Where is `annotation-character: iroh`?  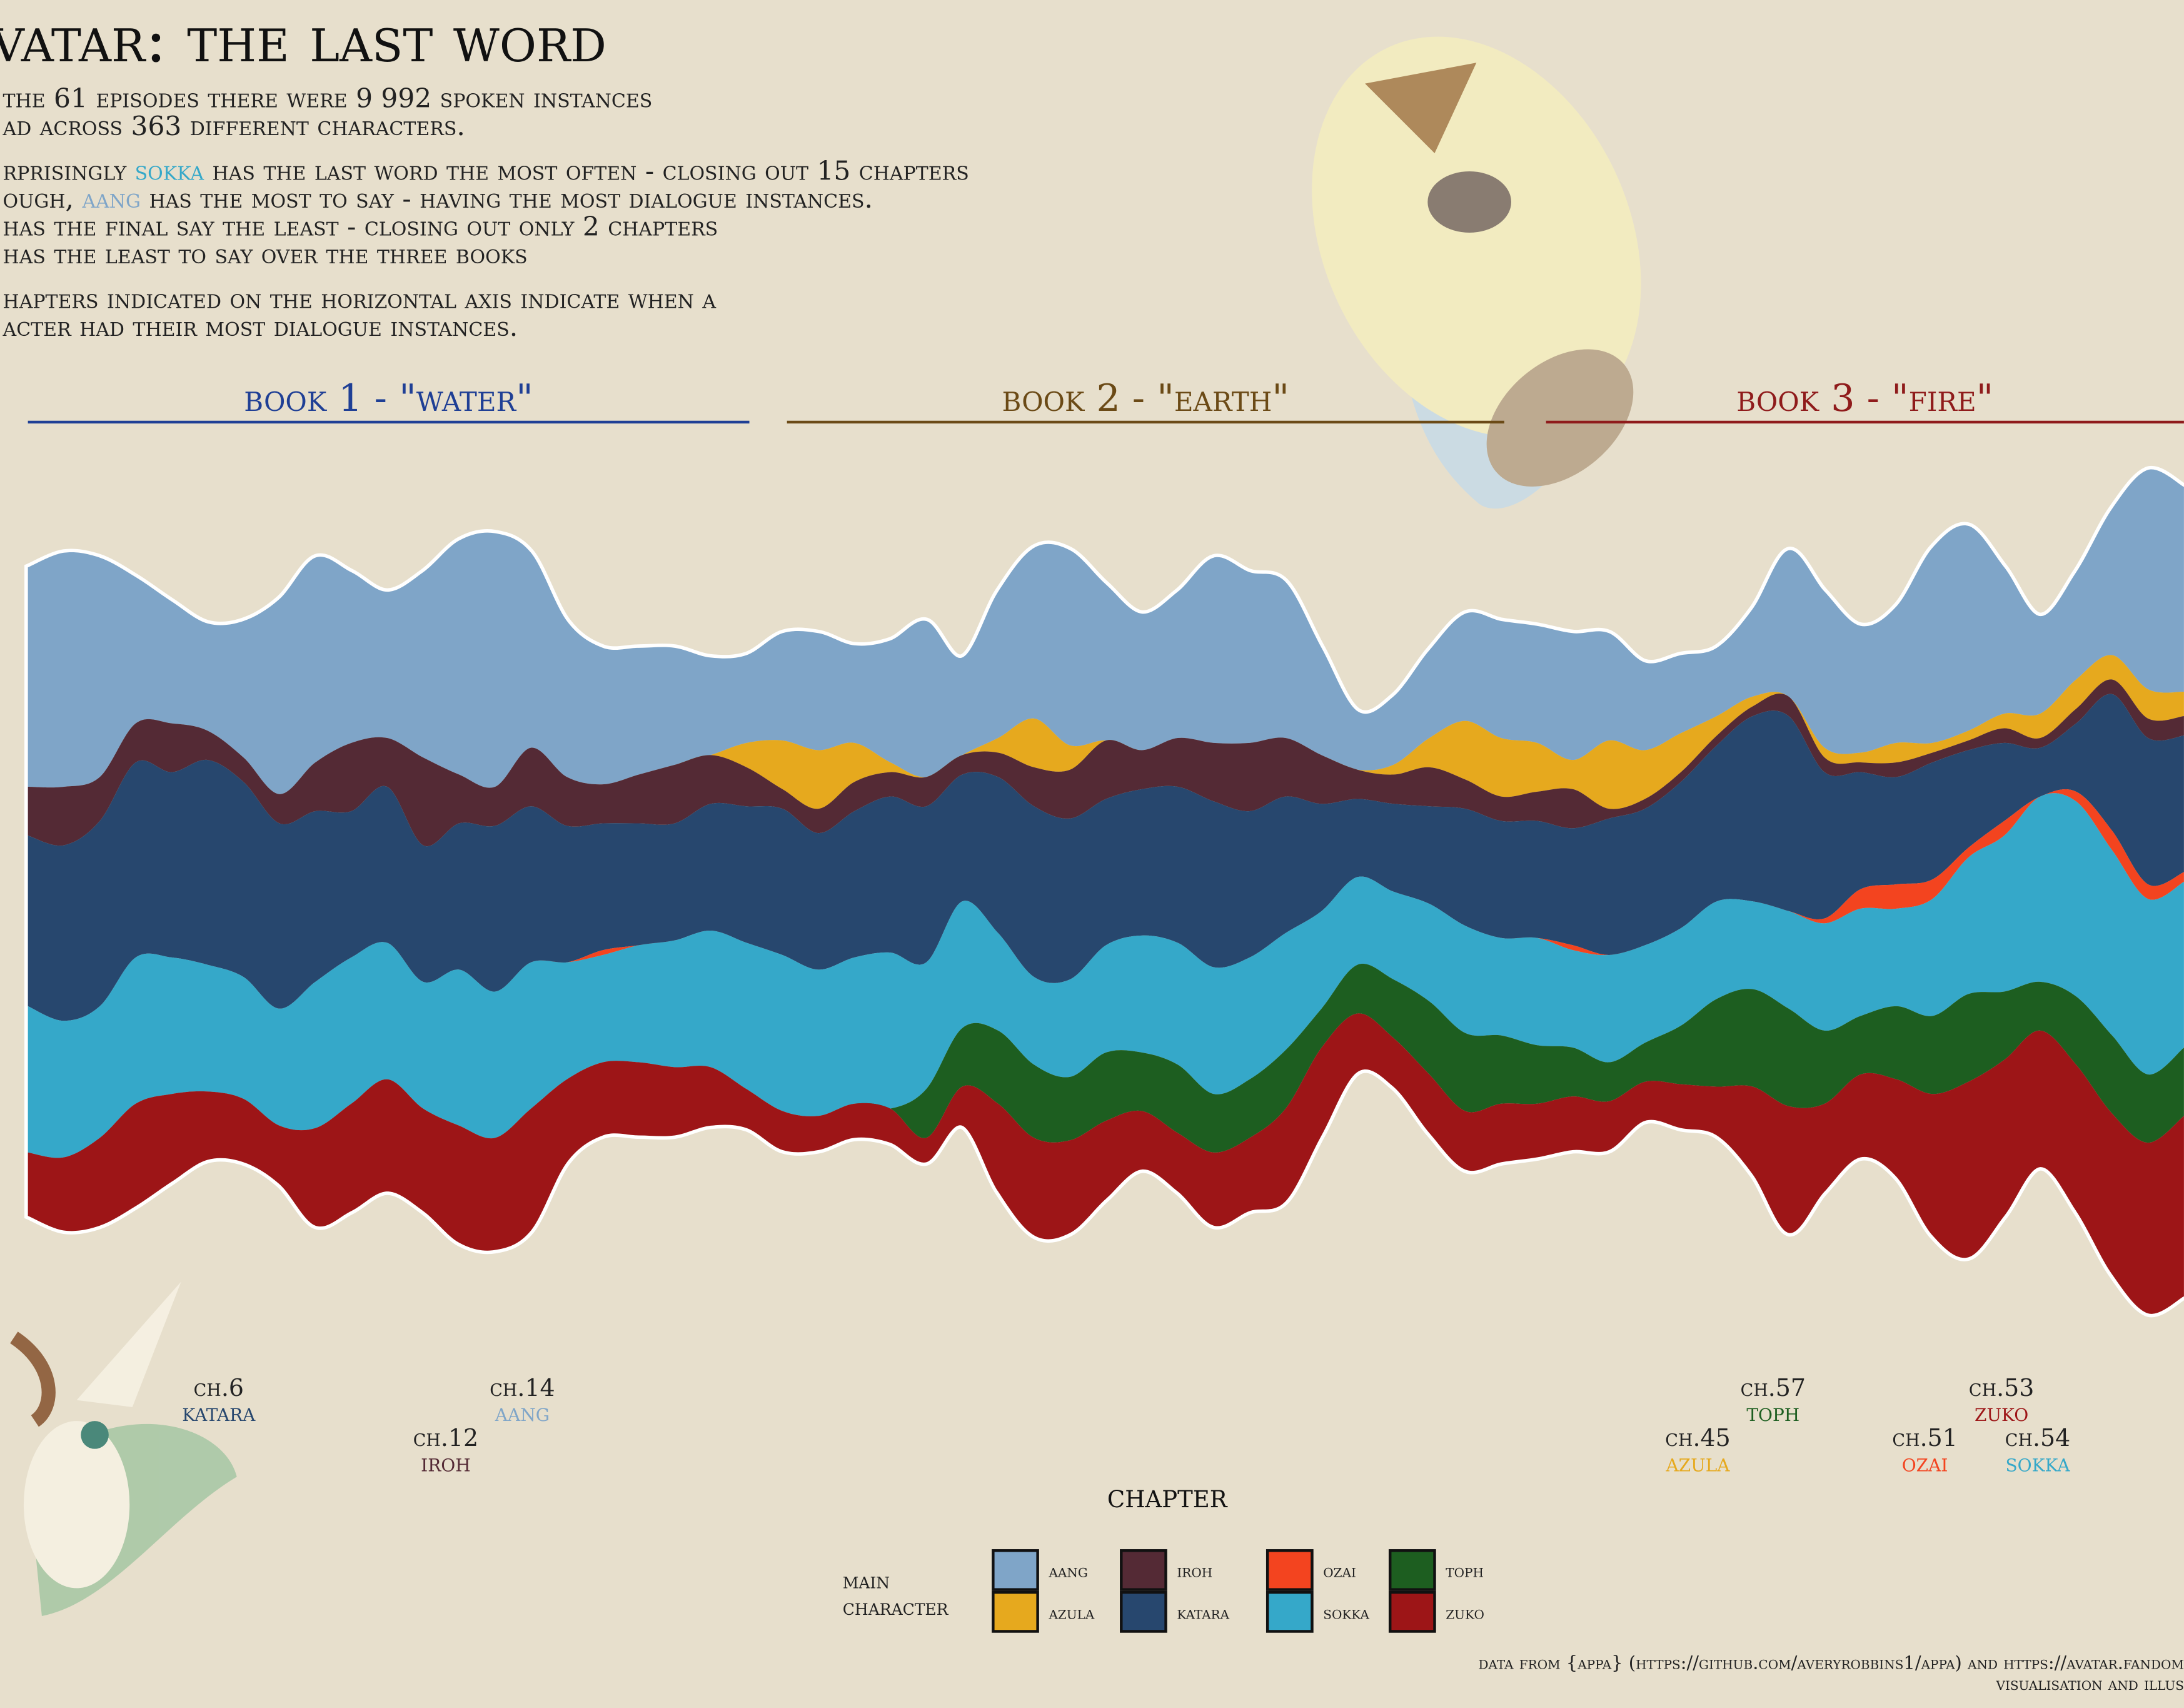
annotation-character: iroh is located at coordinates (446, 1462).